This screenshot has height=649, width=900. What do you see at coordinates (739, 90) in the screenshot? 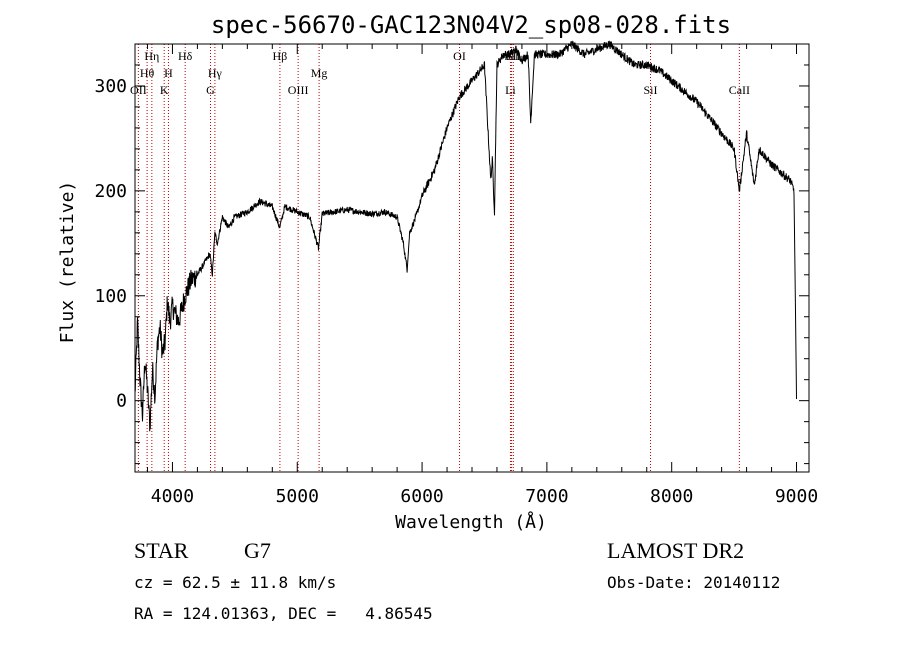
I see `line-marker-label: CaII` at bounding box center [739, 90].